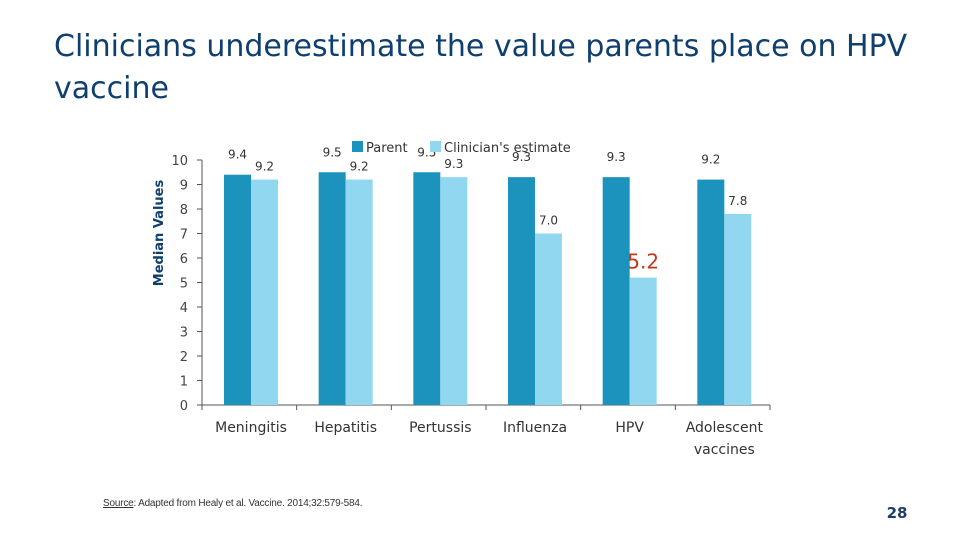 This screenshot has width=960, height=540. Describe the element at coordinates (332, 152) in the screenshot. I see `value-label-parent: 9.5` at that location.